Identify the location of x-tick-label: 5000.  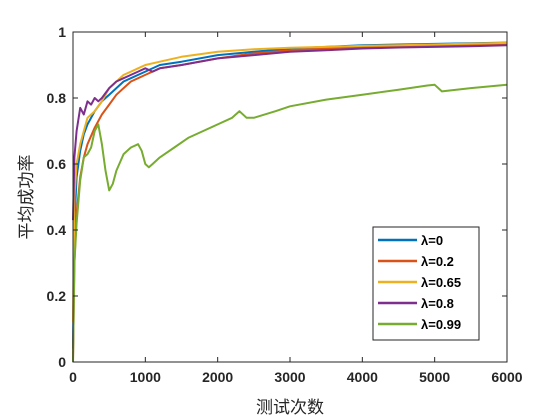
(434, 377).